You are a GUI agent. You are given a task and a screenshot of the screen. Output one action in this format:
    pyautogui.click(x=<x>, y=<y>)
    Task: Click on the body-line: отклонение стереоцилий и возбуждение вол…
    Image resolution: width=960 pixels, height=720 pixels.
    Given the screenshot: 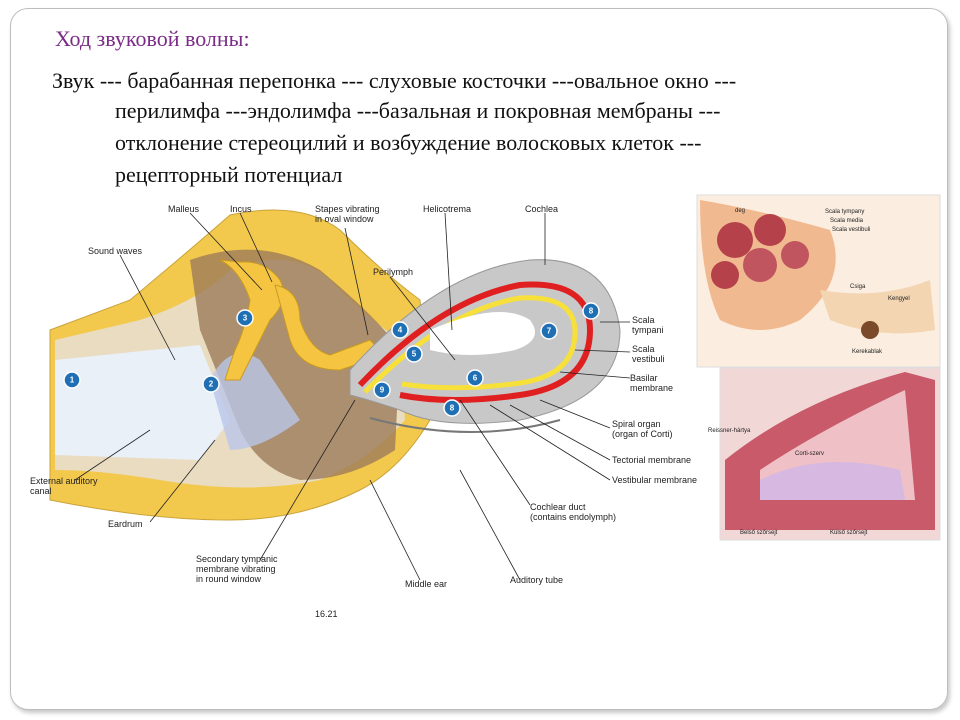 What is the action you would take?
    pyautogui.click(x=408, y=142)
    